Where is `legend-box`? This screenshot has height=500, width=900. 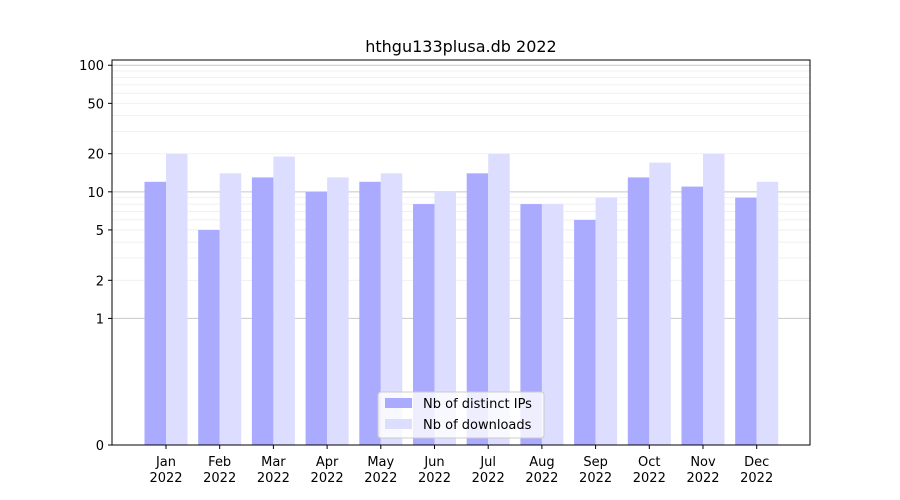 legend-box is located at coordinates (461, 415).